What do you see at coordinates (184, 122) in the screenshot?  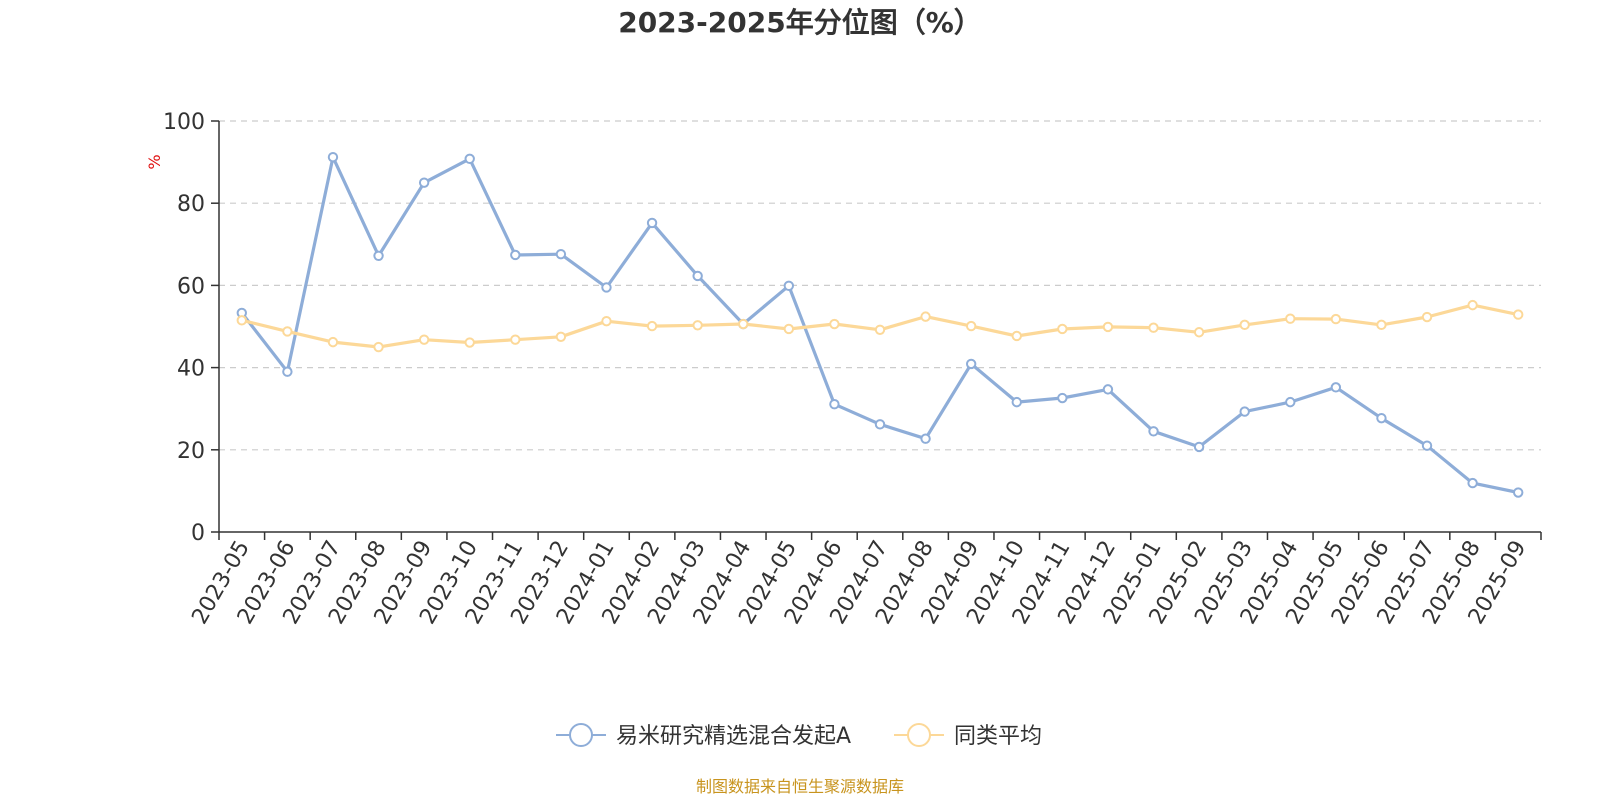 I see `y-tick-label: 100` at bounding box center [184, 122].